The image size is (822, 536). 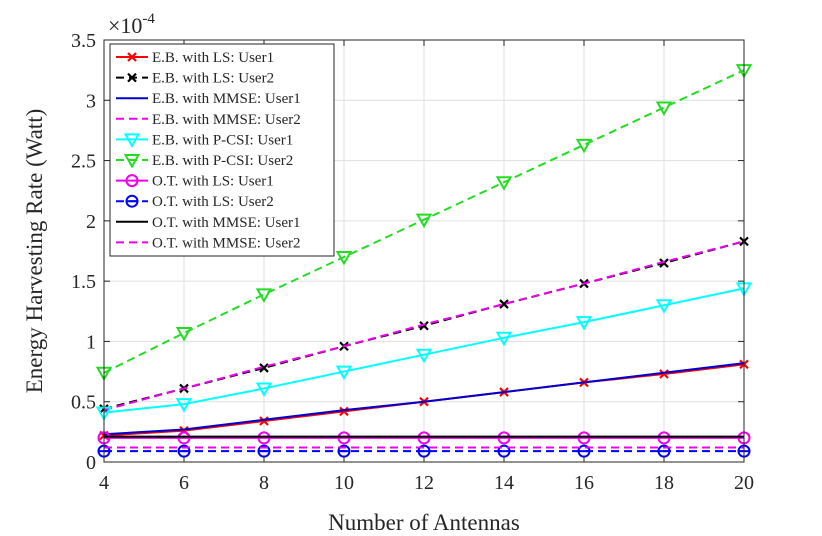 What do you see at coordinates (91, 222) in the screenshot?
I see `y-tick-label: 2` at bounding box center [91, 222].